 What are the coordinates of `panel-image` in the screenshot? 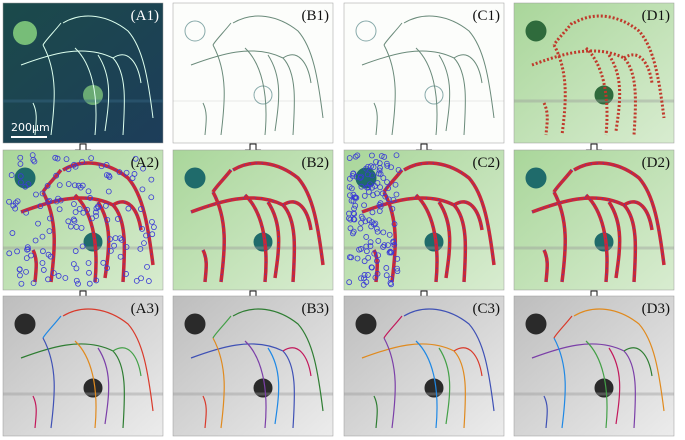 It's located at (253, 73).